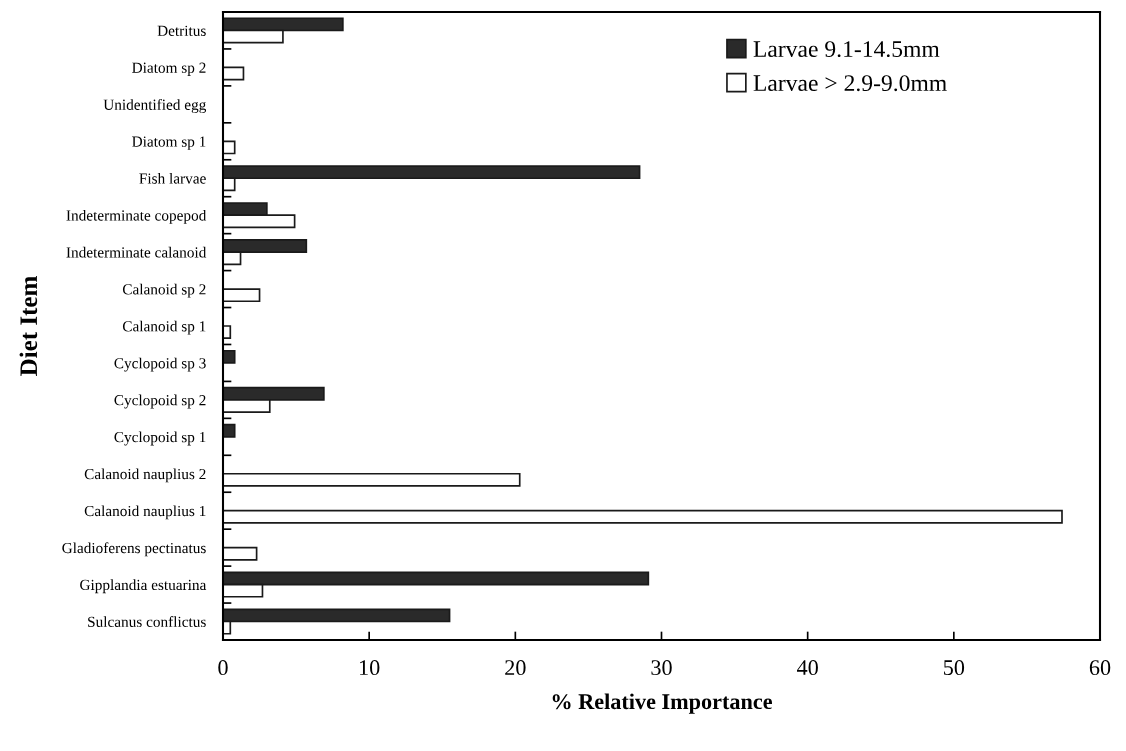  What do you see at coordinates (145, 475) in the screenshot?
I see `y-tick-label: Calanoid nauplius 2` at bounding box center [145, 475].